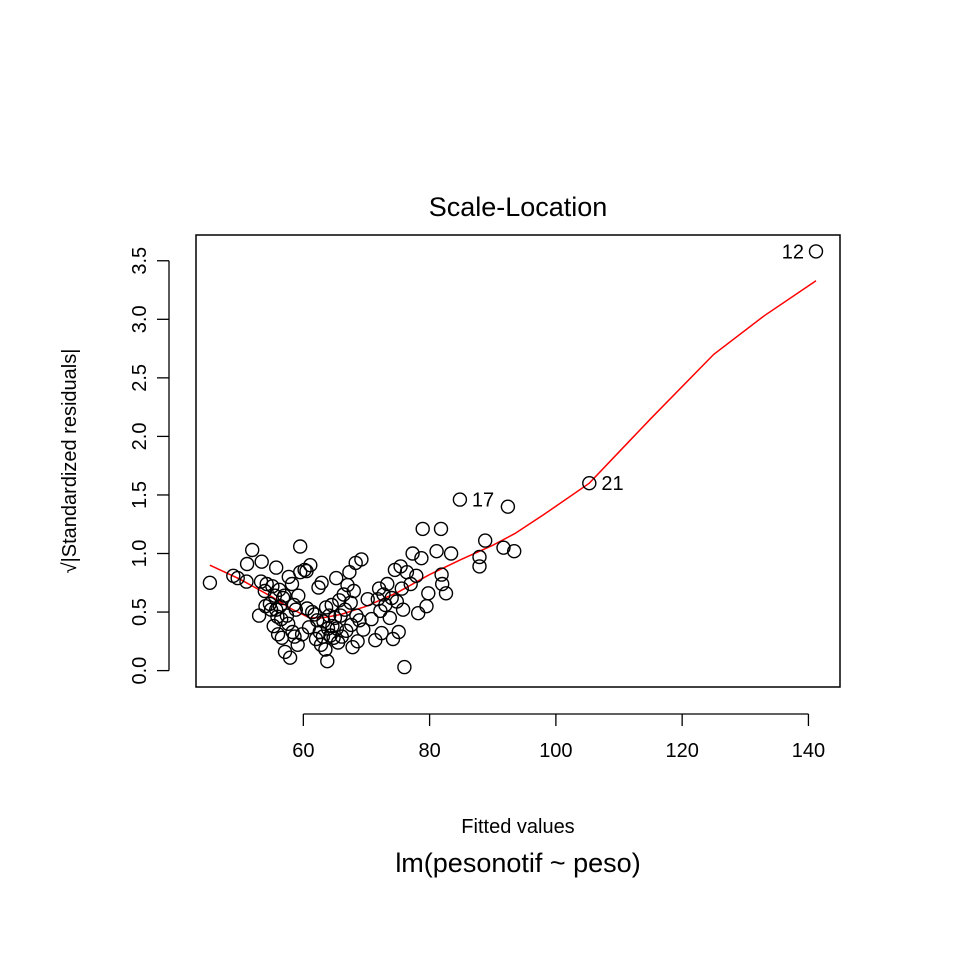 The width and height of the screenshot is (960, 965). What do you see at coordinates (149, 466) in the screenshot?
I see `y-axis: 0.0 0.5 1.0 1.5 2.0 2.5 3.0 3.5` at bounding box center [149, 466].